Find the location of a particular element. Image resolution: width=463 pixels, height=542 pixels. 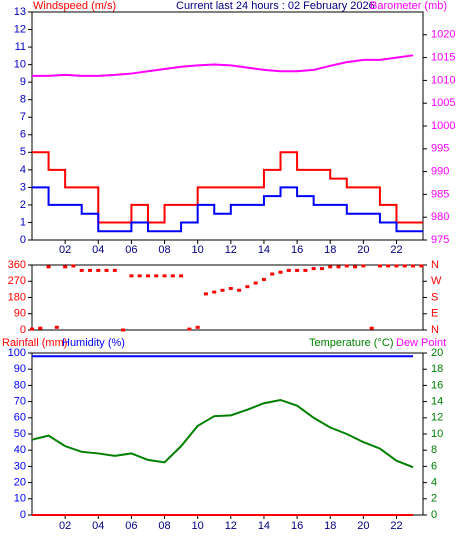

y-tick-label: 11 is located at coordinates (20, 47).